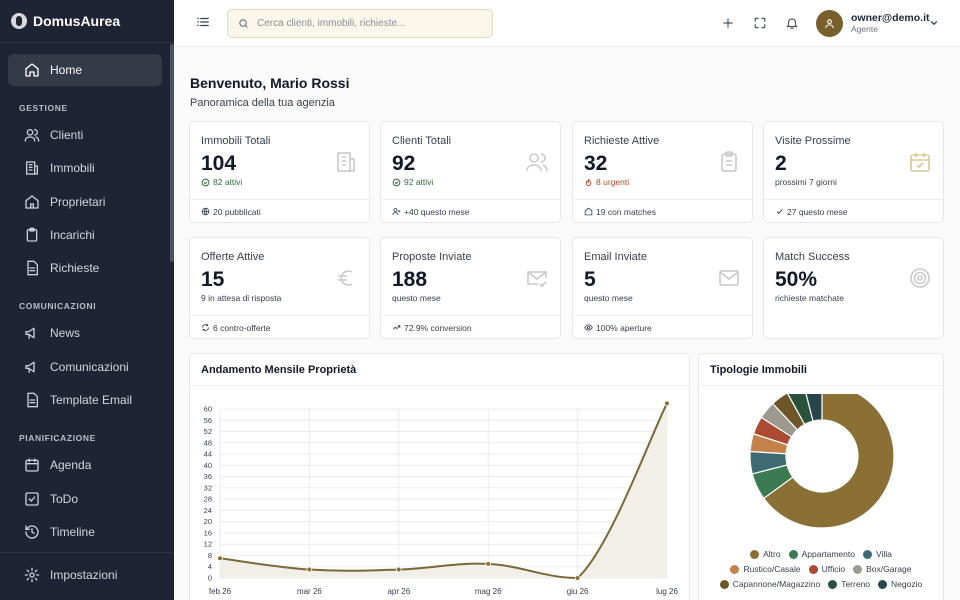 Image resolution: width=960 pixels, height=600 pixels. What do you see at coordinates (439, 385) in the screenshot?
I see `panel-divider` at bounding box center [439, 385].